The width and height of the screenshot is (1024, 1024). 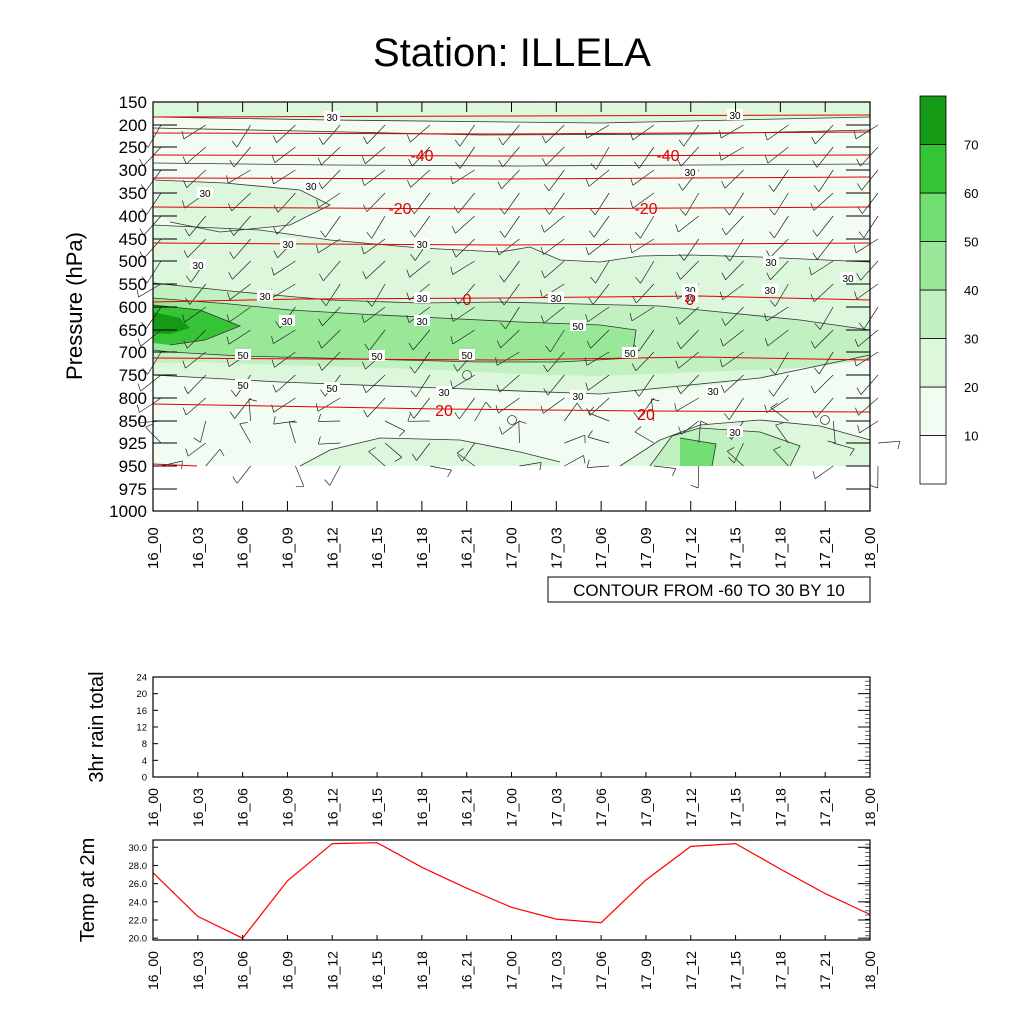 What do you see at coordinates (332, 389) in the screenshot?
I see `green-contour-label: 50` at bounding box center [332, 389].